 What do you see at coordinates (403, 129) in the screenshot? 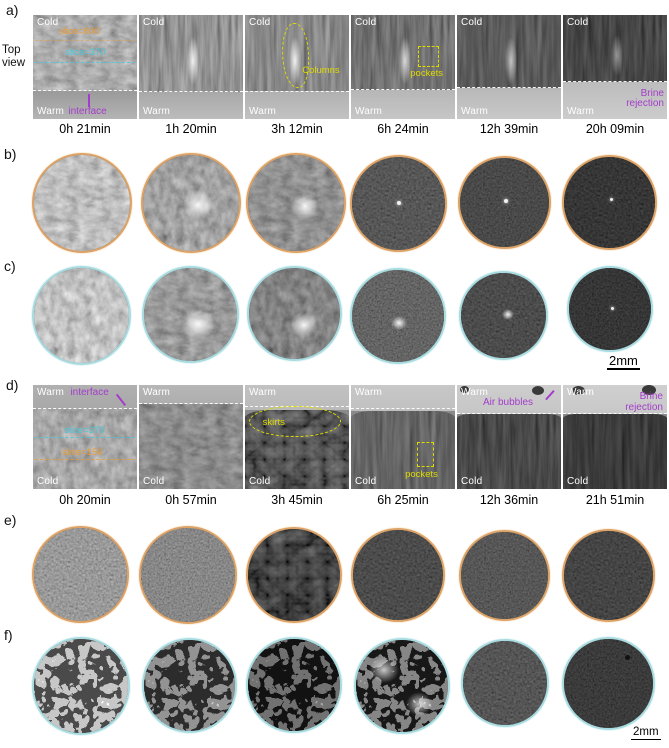
I see `time-label: 6h 24min` at bounding box center [403, 129].